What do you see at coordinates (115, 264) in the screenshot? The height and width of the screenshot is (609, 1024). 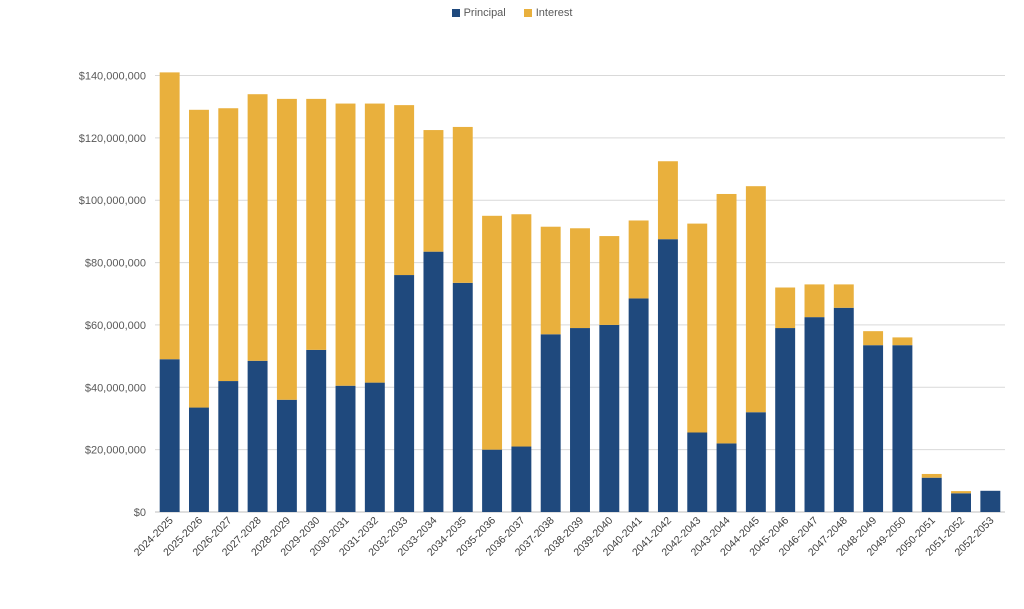 I see `y-tick-label: $80,000,000` at bounding box center [115, 264].